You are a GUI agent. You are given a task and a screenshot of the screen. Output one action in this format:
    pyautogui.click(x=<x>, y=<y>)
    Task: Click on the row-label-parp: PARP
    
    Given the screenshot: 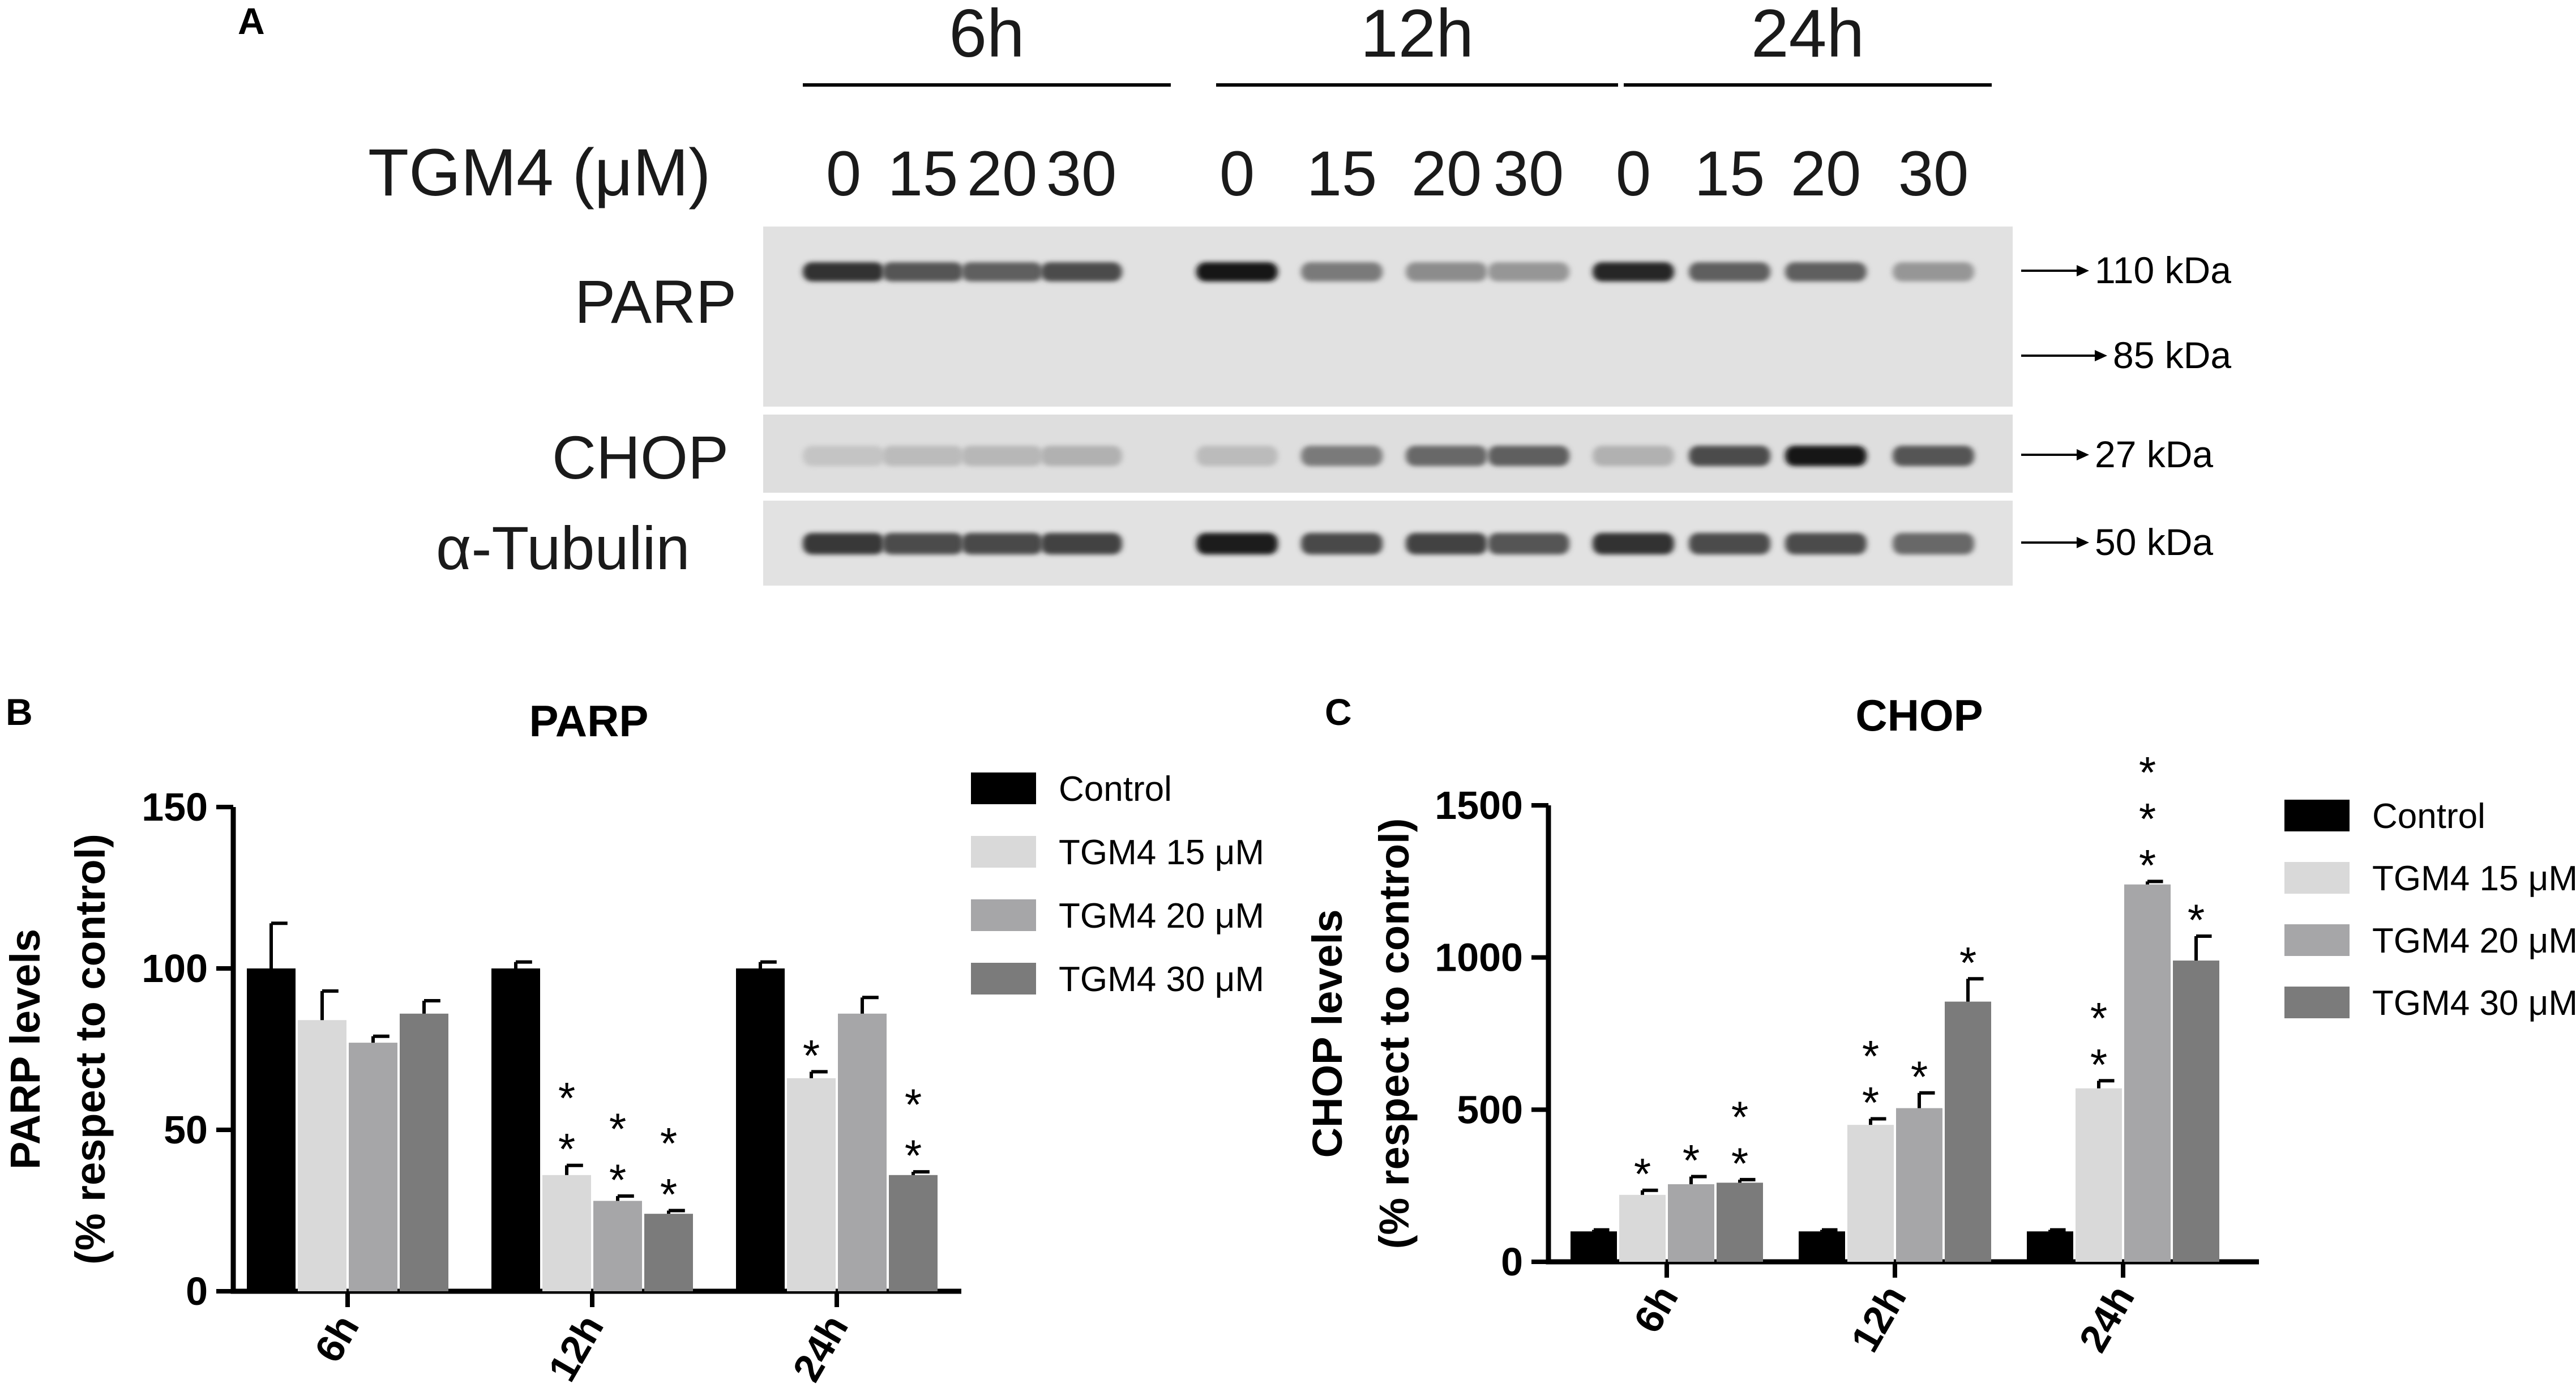 What is the action you would take?
    pyautogui.click(x=656, y=301)
    